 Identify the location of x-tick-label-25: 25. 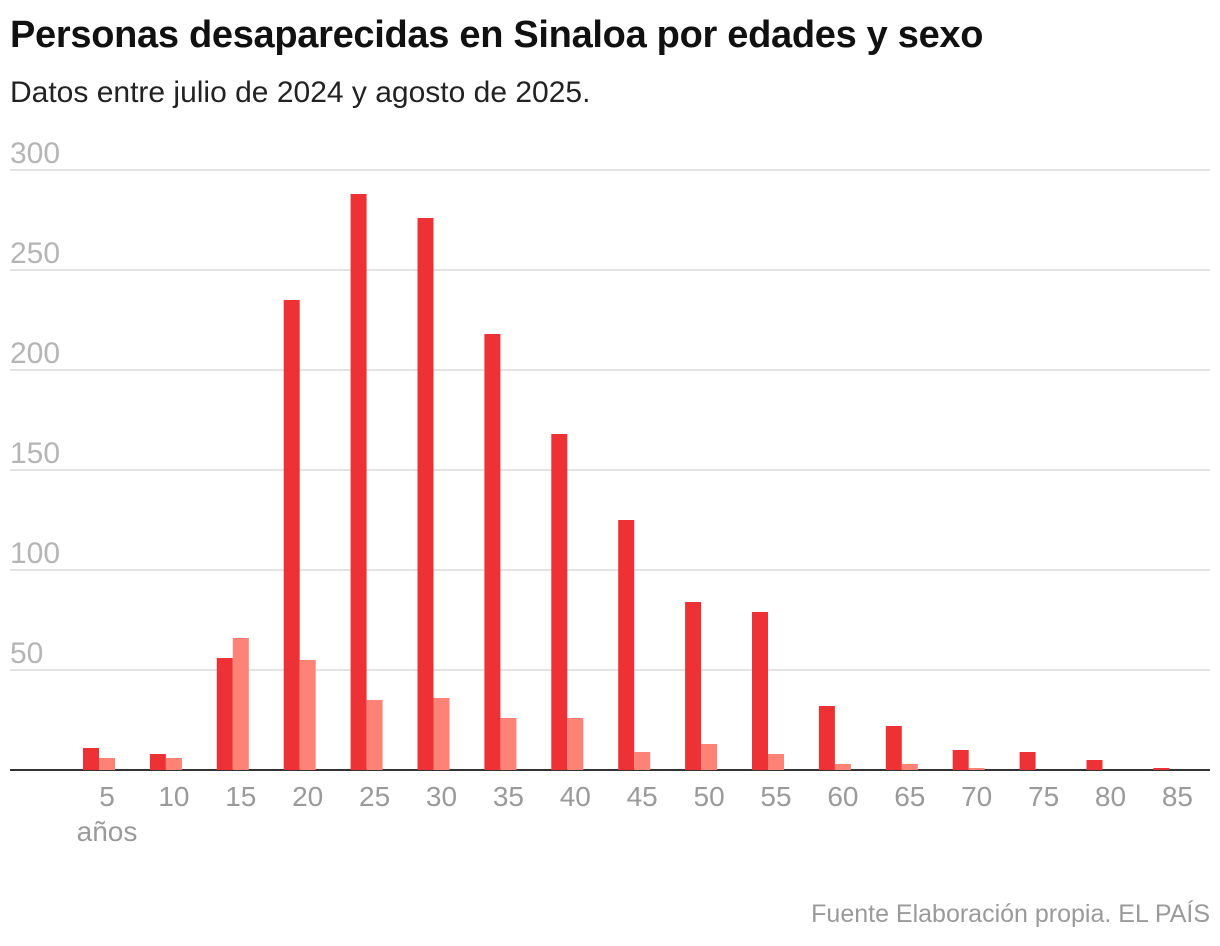
(374, 796).